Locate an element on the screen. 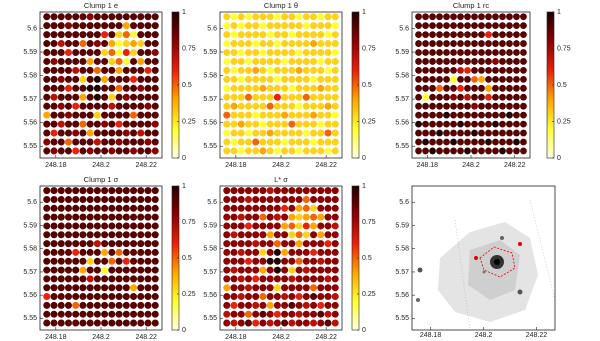 The height and width of the screenshot is (341, 600). y-tick-label: 5.55 is located at coordinates (210, 318).